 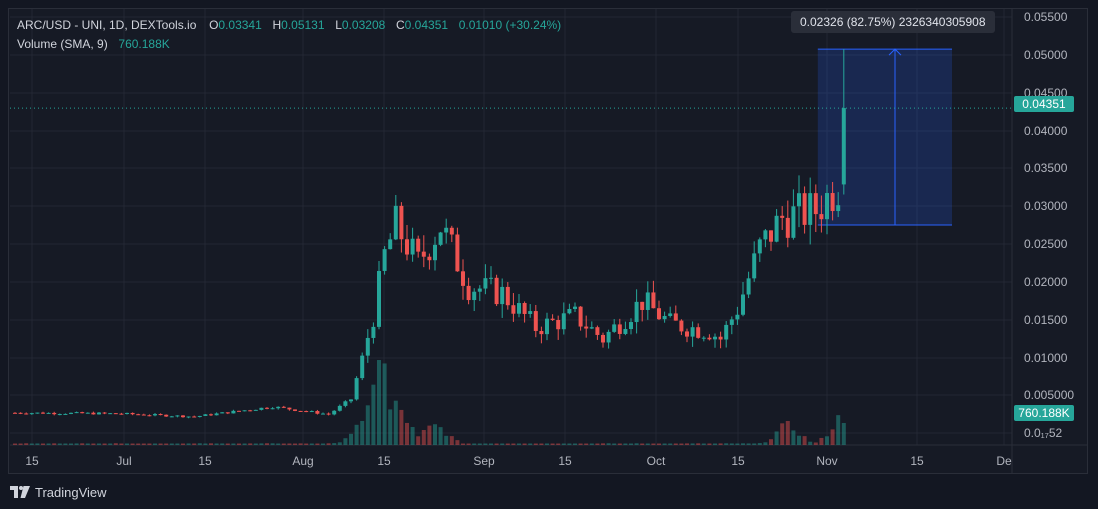 What do you see at coordinates (1004, 461) in the screenshot?
I see `time-axis-label: De` at bounding box center [1004, 461].